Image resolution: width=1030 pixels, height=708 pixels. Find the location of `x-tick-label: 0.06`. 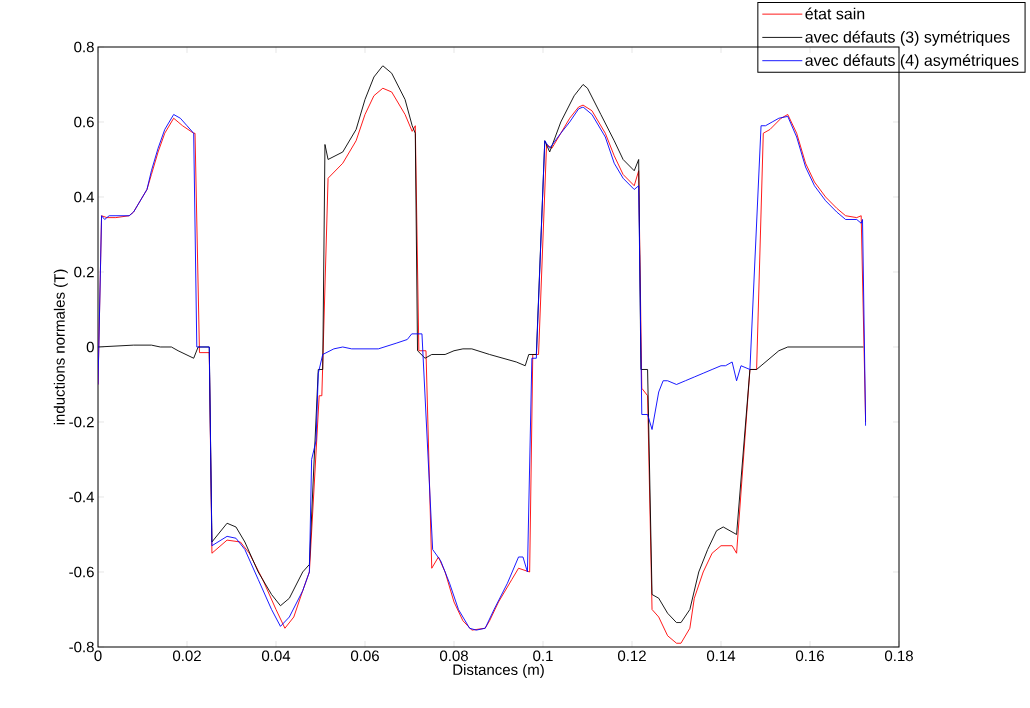

x-tick-label: 0.06 is located at coordinates (364, 656).